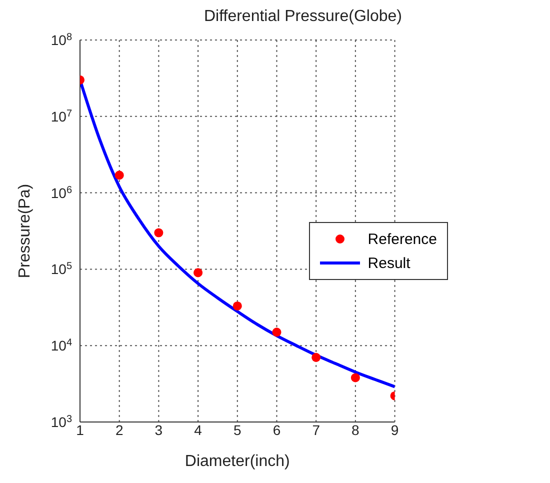 The height and width of the screenshot is (483, 550). Describe the element at coordinates (394, 430) in the screenshot. I see `x-tick-label: 9` at that location.